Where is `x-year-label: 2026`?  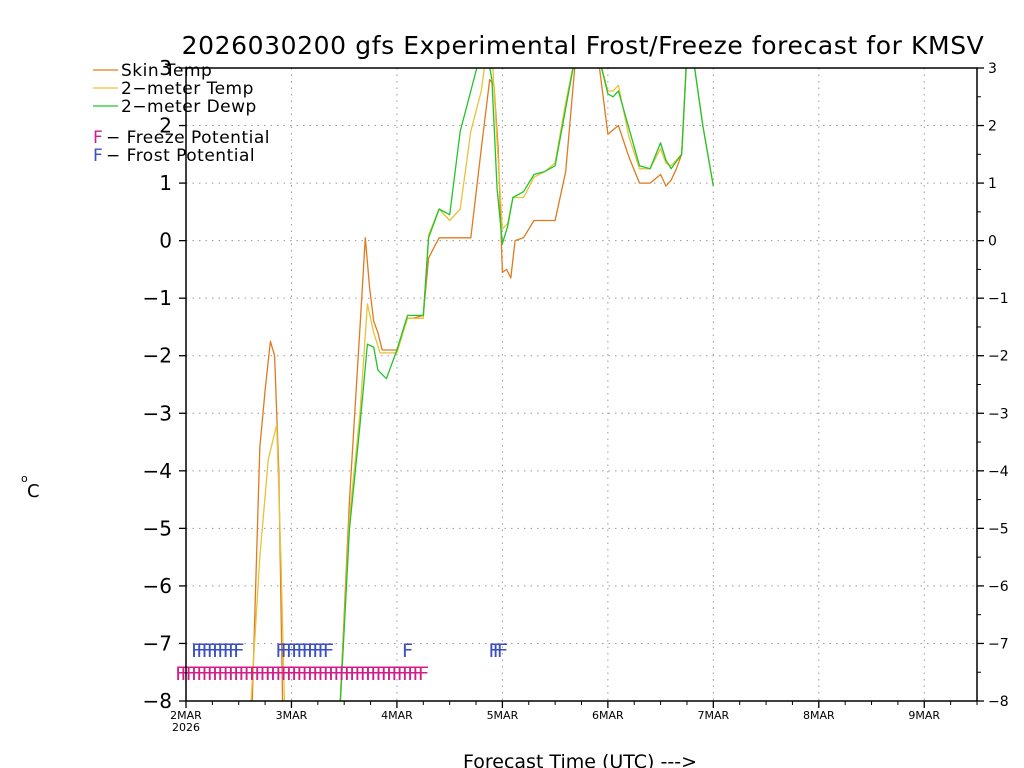 x-year-label: 2026 is located at coordinates (186, 727).